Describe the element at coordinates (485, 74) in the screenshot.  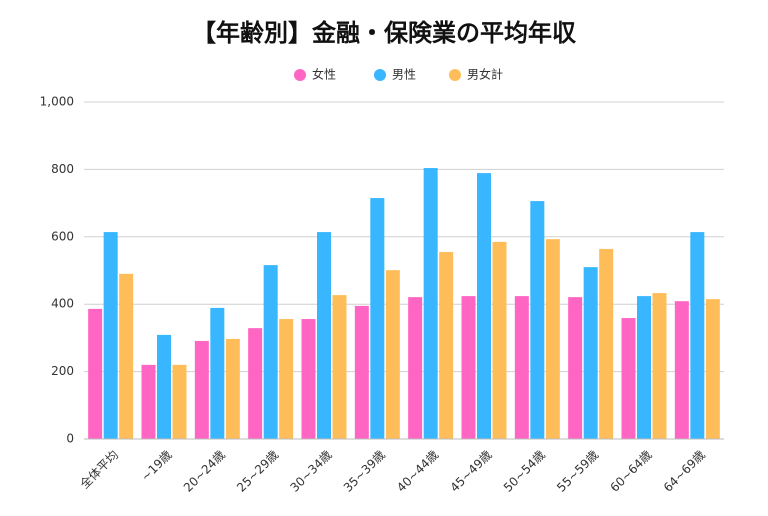
I see `legend-label: 男女計` at that location.